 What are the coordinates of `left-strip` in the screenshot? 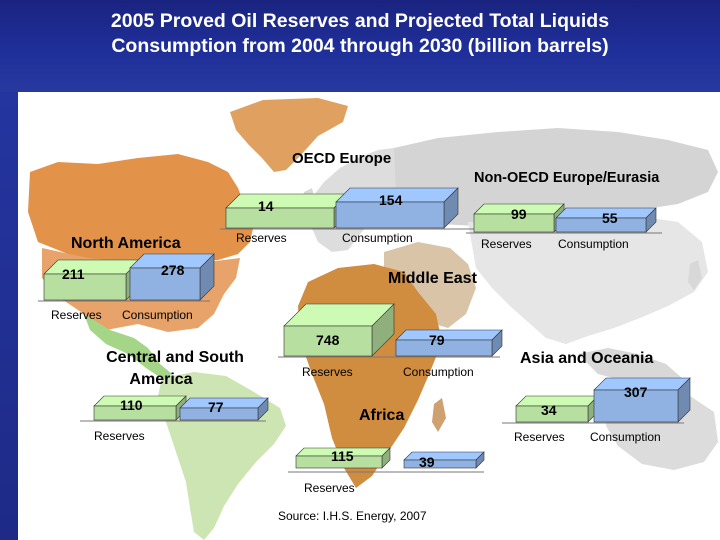 It's located at (9, 316).